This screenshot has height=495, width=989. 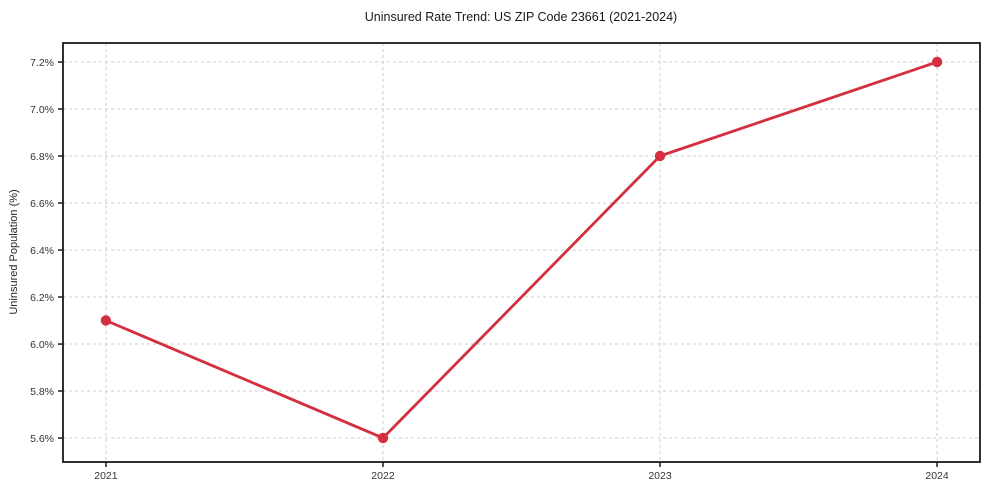 What do you see at coordinates (937, 476) in the screenshot?
I see `x-tick-label: 2024` at bounding box center [937, 476].